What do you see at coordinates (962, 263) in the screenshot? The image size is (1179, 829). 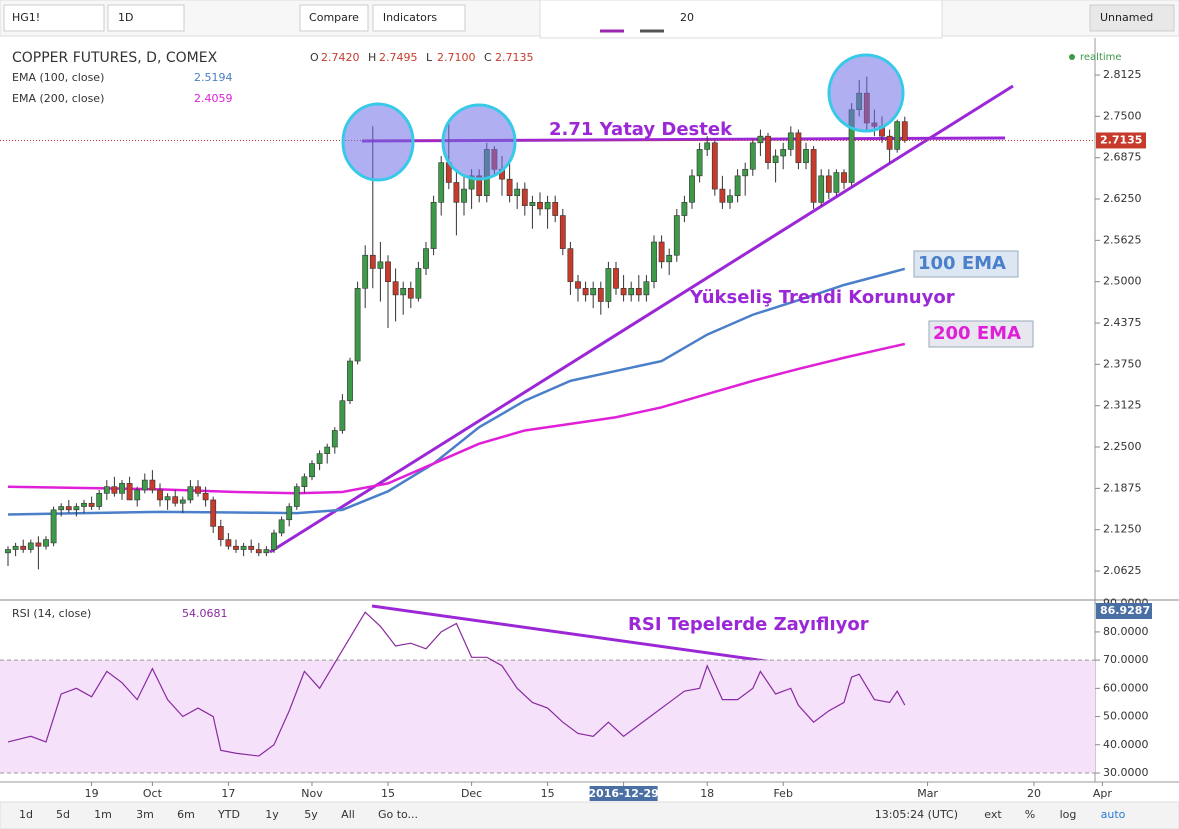 I see `annotation: 100 EMA` at bounding box center [962, 263].